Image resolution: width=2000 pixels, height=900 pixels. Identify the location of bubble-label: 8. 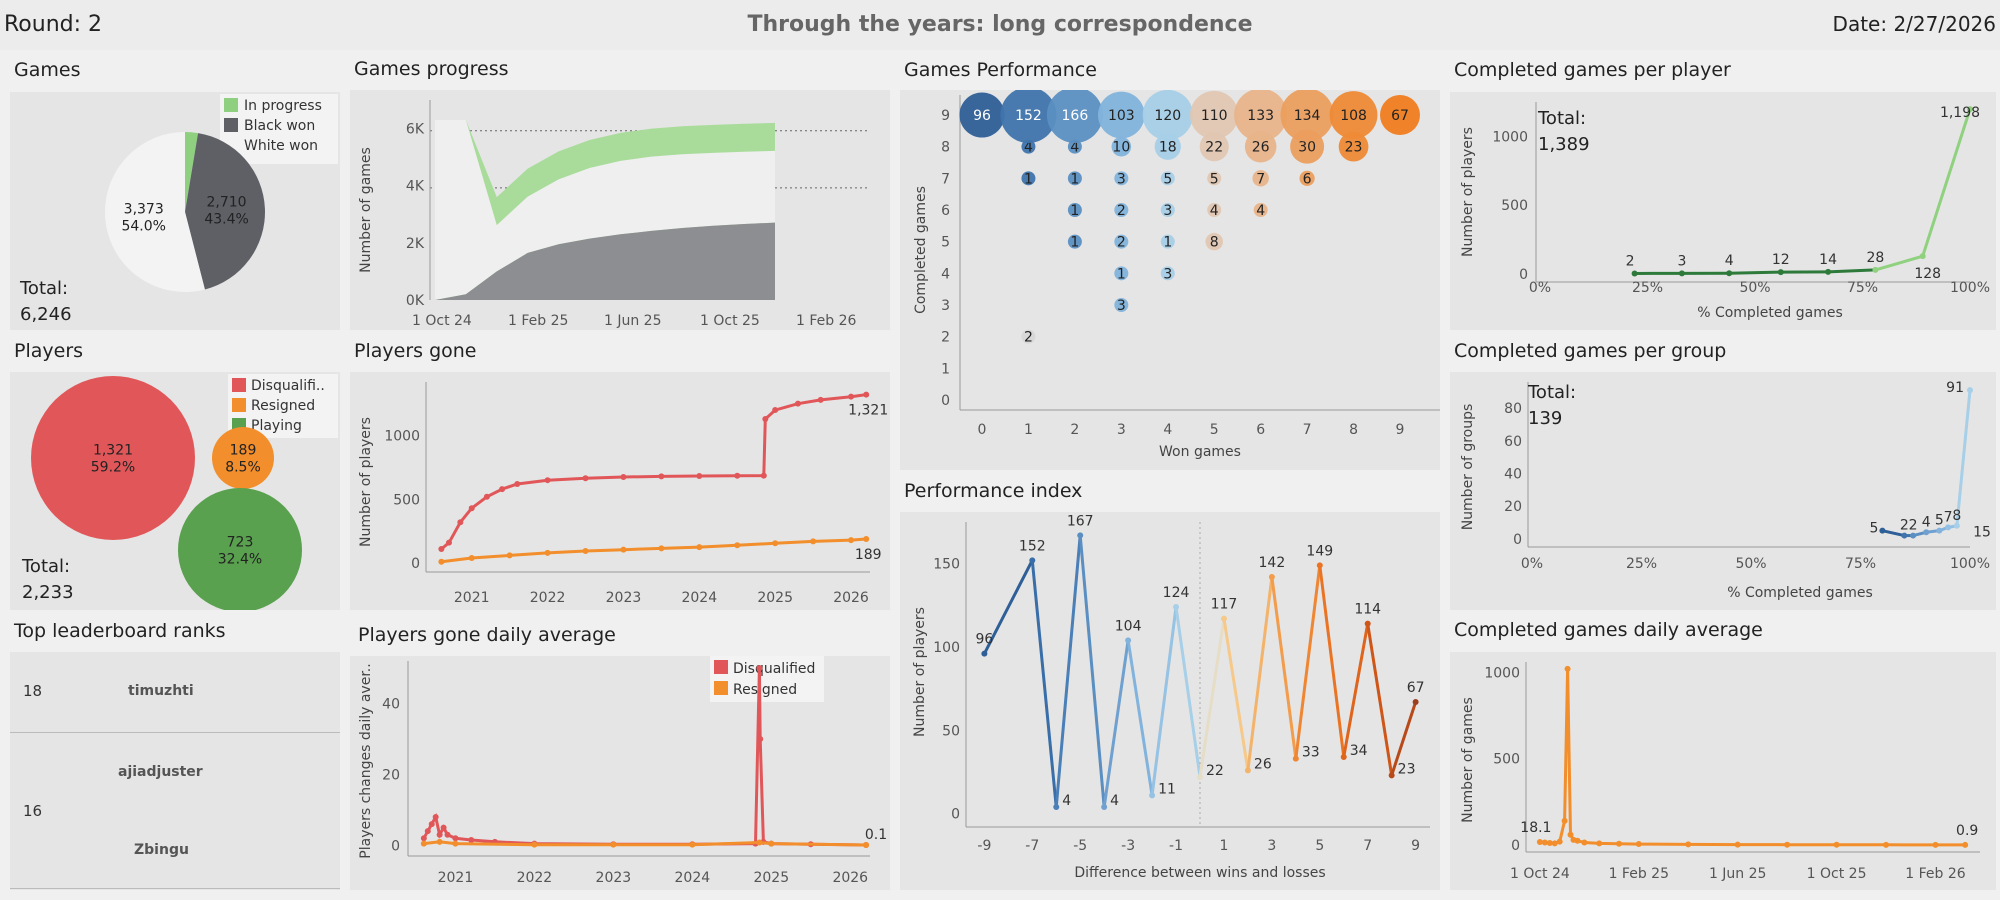
(1214, 243).